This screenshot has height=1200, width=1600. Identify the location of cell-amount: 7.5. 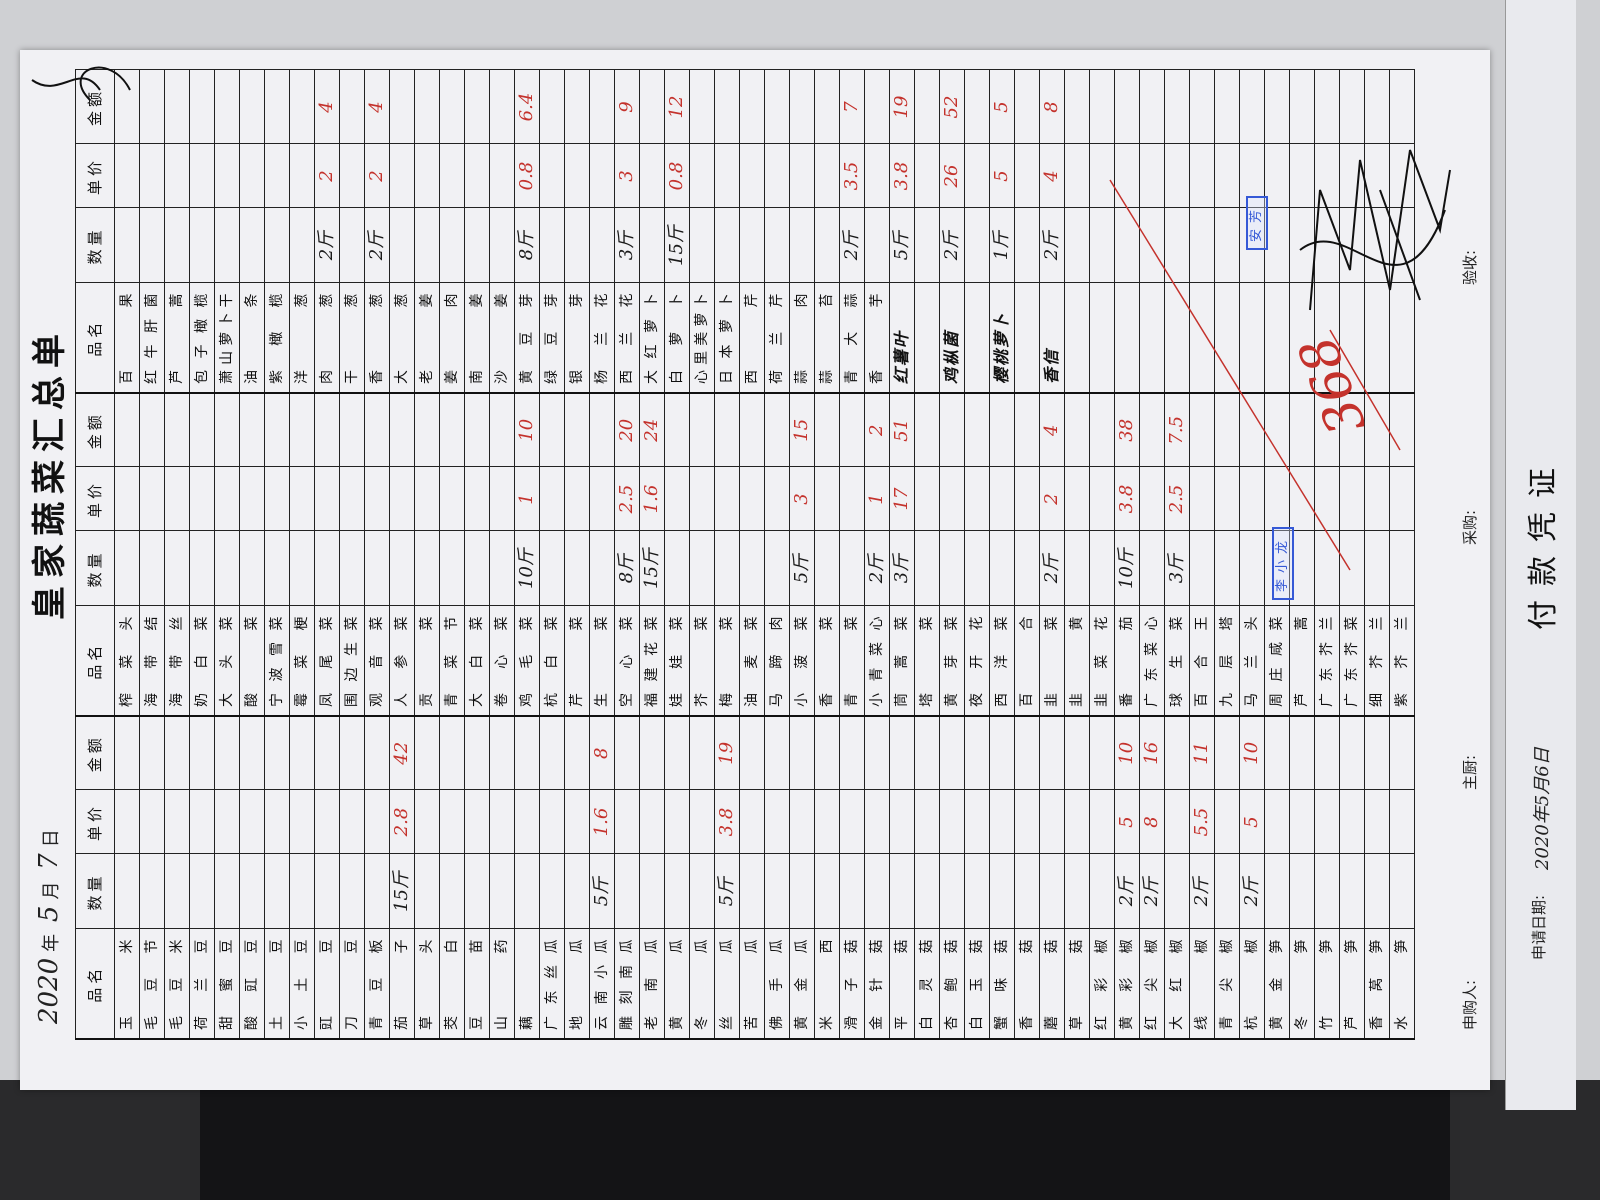
(1177, 430).